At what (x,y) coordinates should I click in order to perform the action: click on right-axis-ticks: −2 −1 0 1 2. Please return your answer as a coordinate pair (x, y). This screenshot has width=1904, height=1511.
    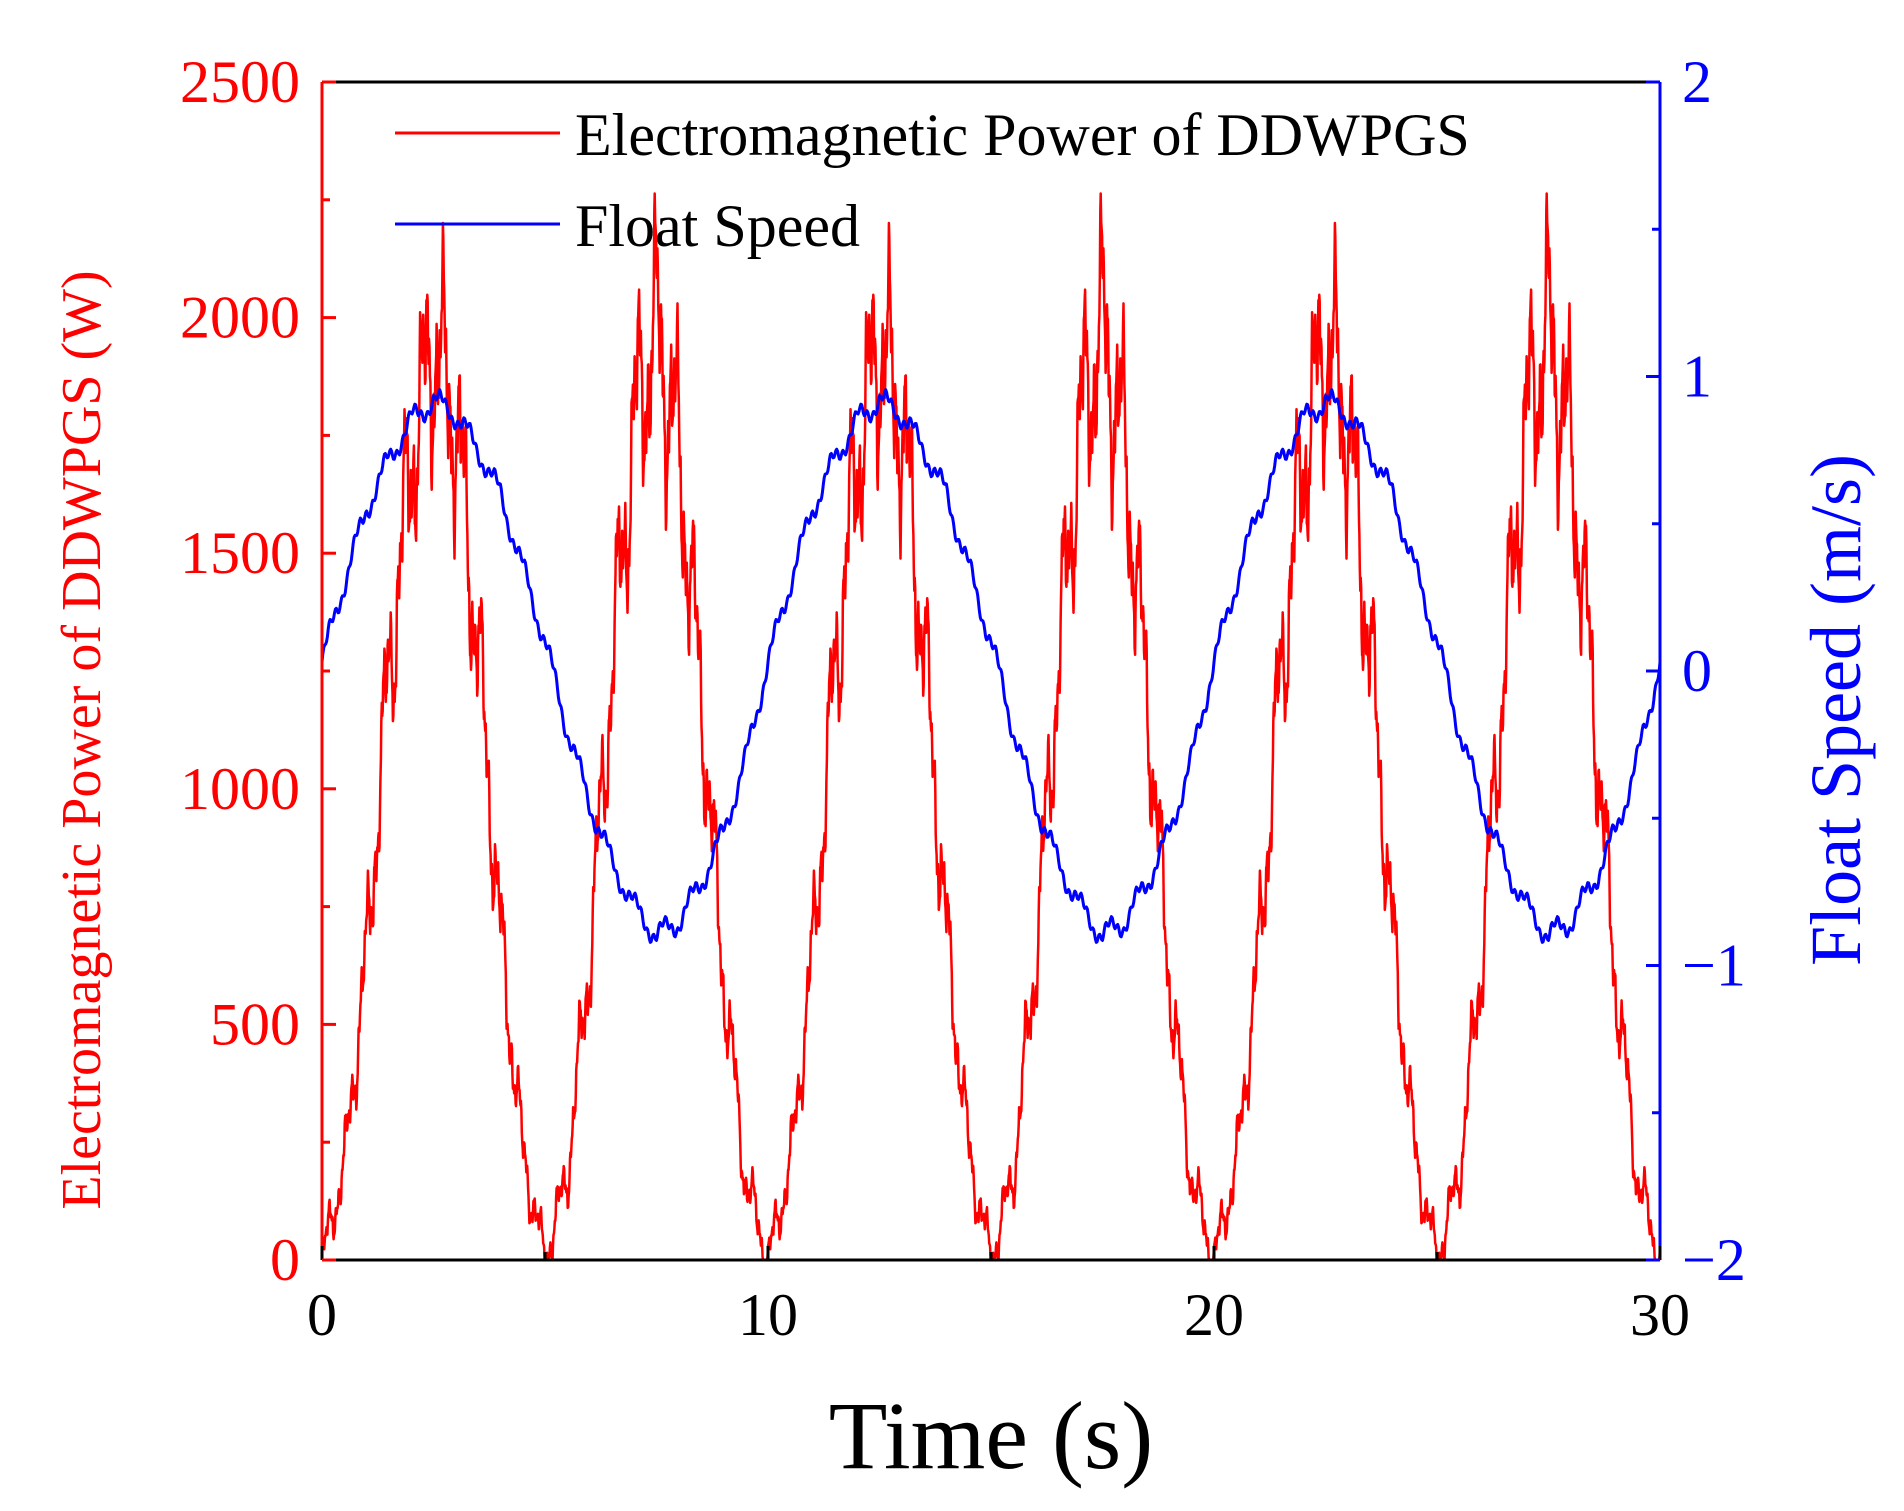
    Looking at the image, I should click on (1696, 671).